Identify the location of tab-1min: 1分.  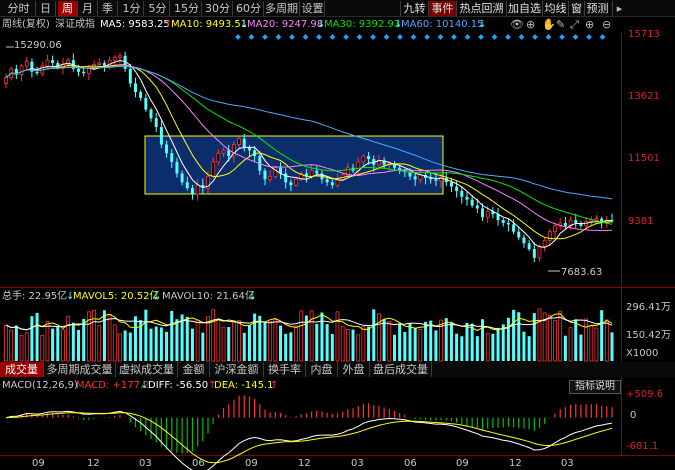
(132, 8).